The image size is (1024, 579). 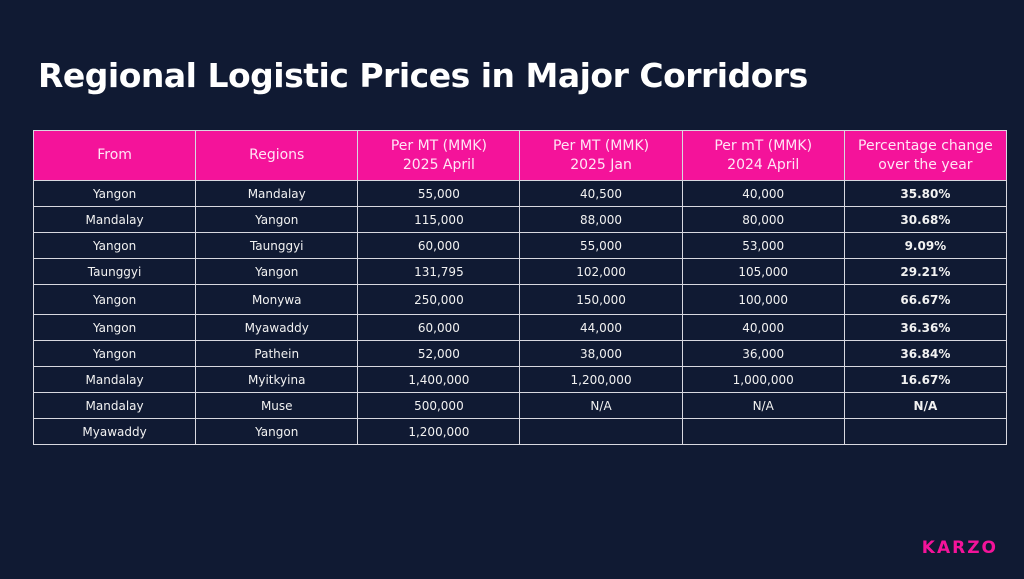 I want to click on table-cell: 35.80%, so click(x=925, y=193).